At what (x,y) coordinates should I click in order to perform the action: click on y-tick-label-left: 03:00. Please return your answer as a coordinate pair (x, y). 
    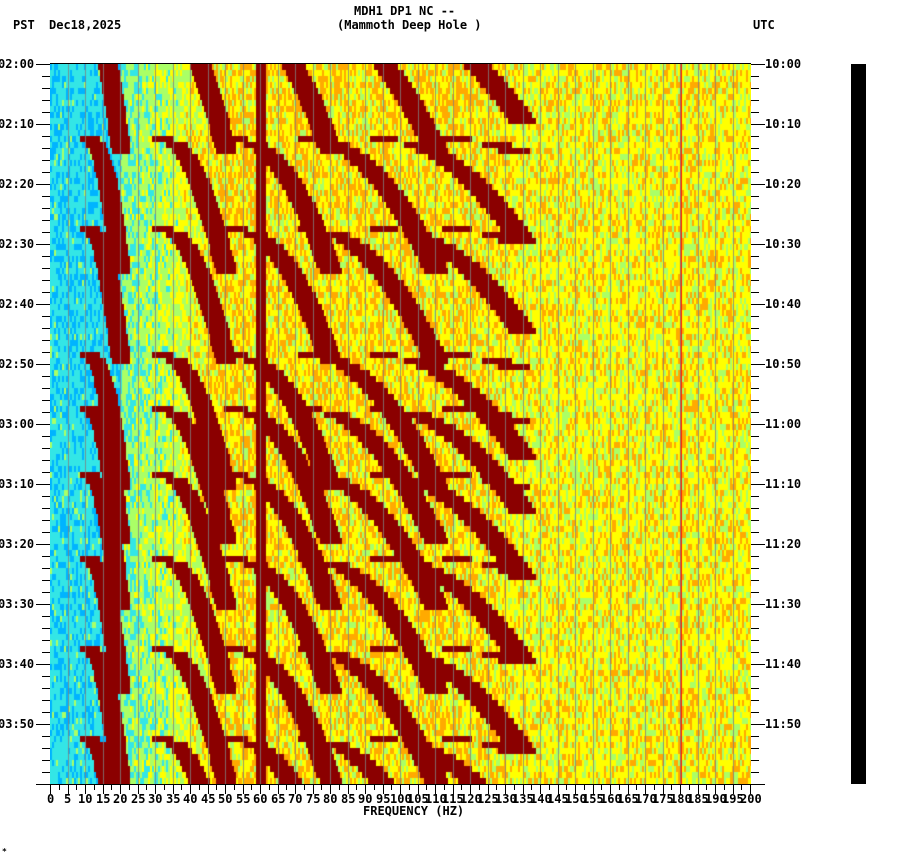
    Looking at the image, I should click on (17, 424).